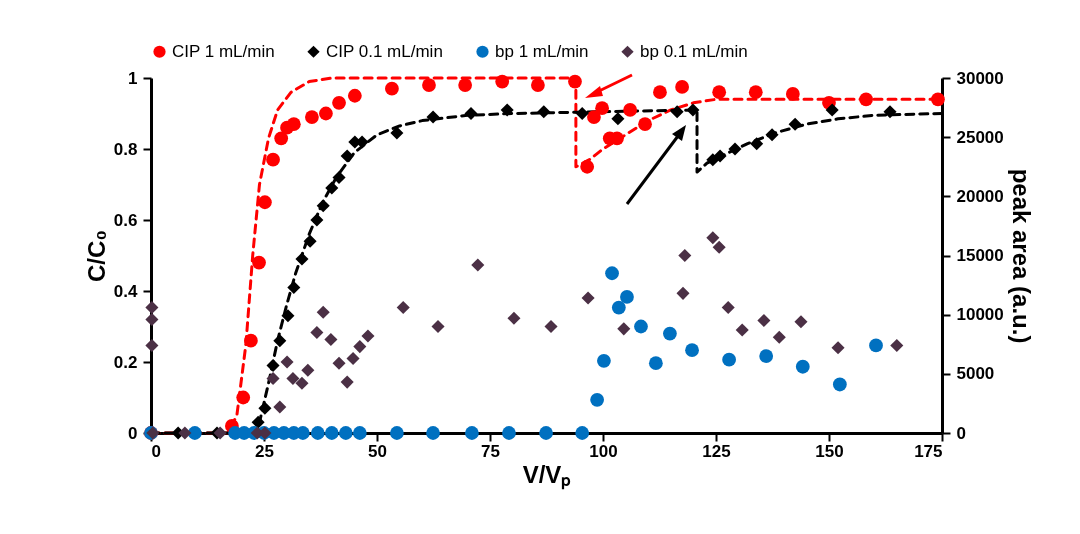  What do you see at coordinates (716, 451) in the screenshot?
I see `x-tick-label: 125` at bounding box center [716, 451].